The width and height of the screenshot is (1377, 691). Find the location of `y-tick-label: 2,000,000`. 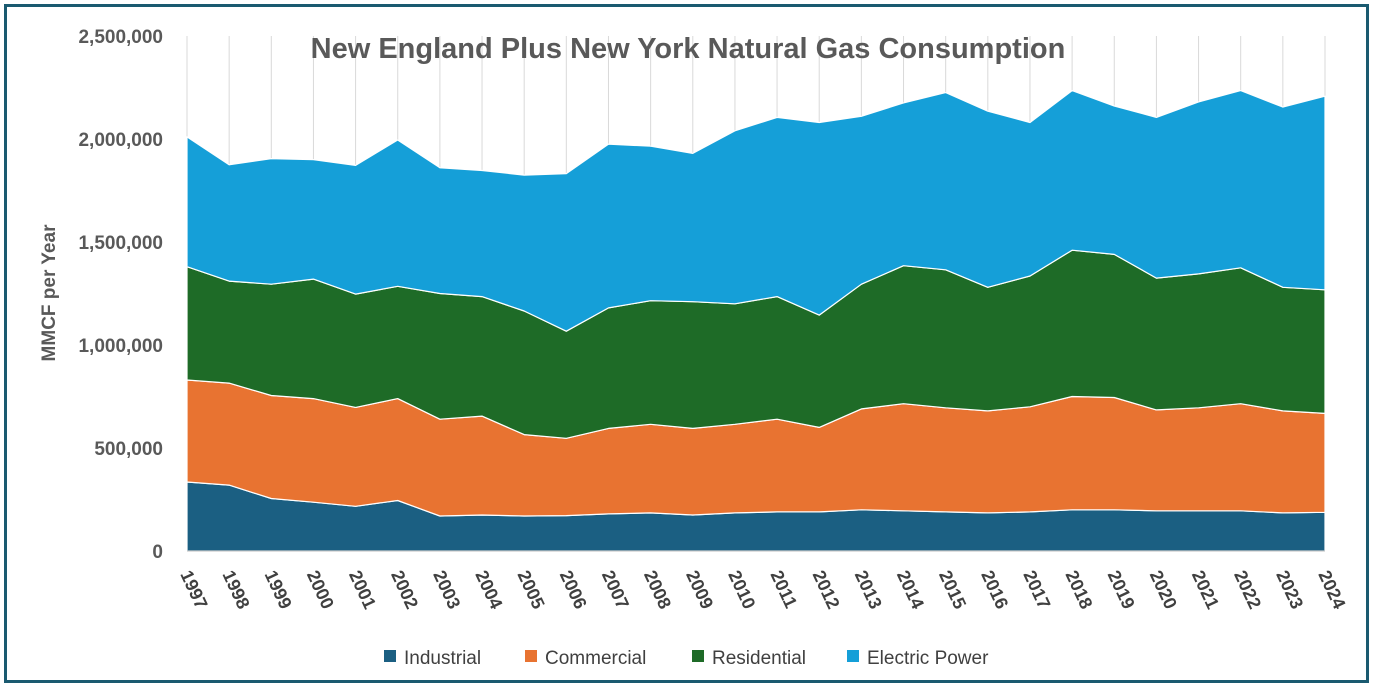

y-tick-label: 2,000,000 is located at coordinates (120, 140).